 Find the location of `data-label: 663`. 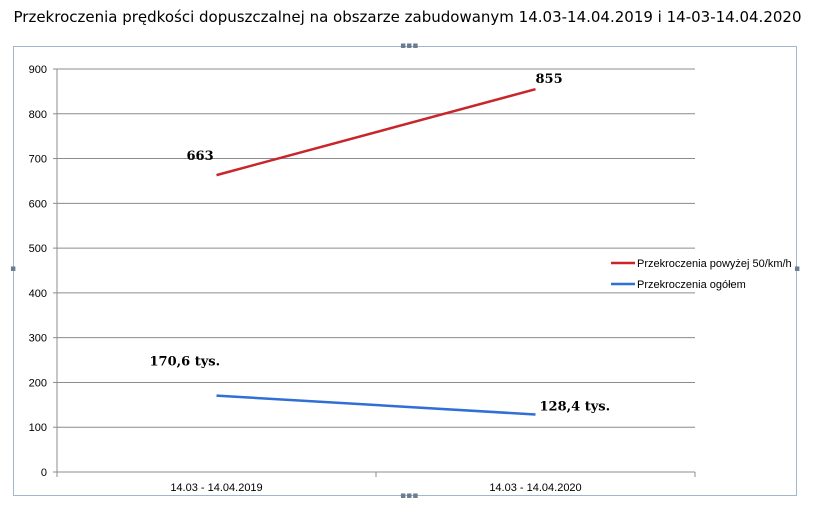

data-label: 663 is located at coordinates (200, 156).